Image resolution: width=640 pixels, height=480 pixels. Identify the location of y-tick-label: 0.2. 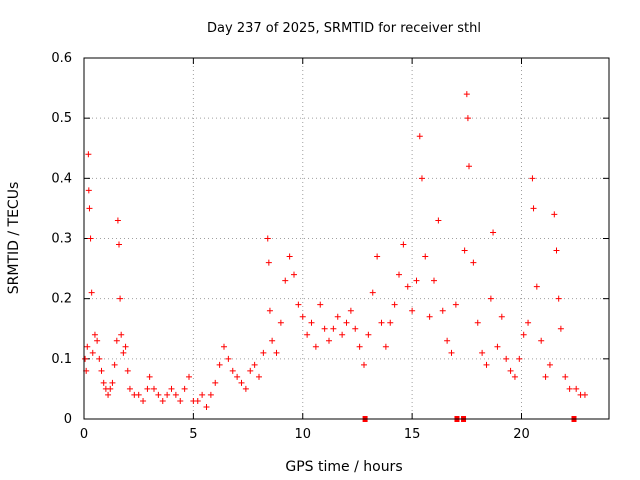
(61, 299).